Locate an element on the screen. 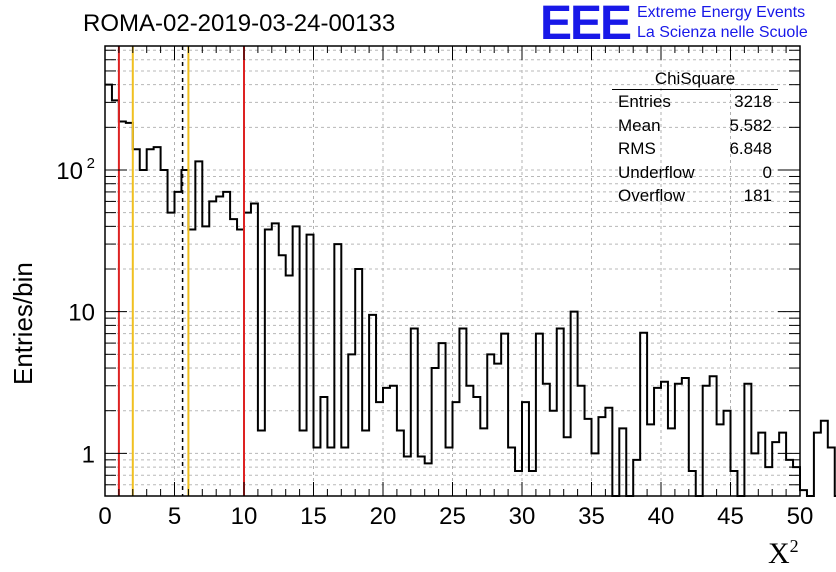  x-tick-label: 25 is located at coordinates (452, 516).